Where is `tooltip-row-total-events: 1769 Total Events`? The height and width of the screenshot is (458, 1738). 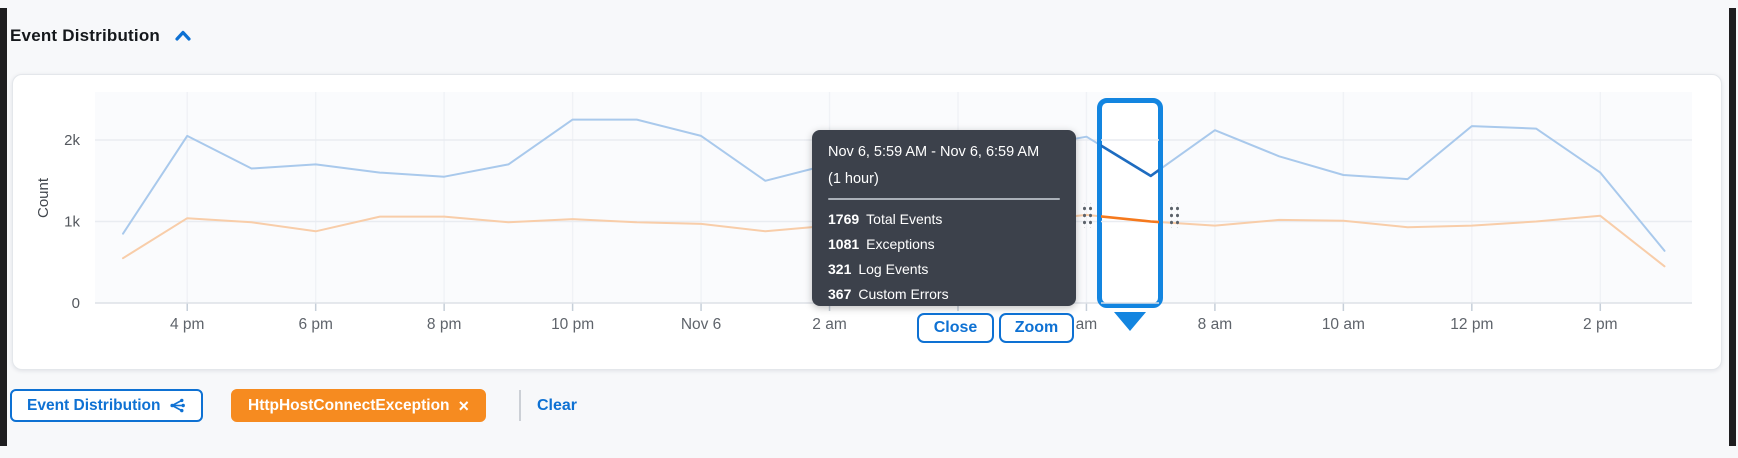 tooltip-row-total-events: 1769 Total Events is located at coordinates (944, 219).